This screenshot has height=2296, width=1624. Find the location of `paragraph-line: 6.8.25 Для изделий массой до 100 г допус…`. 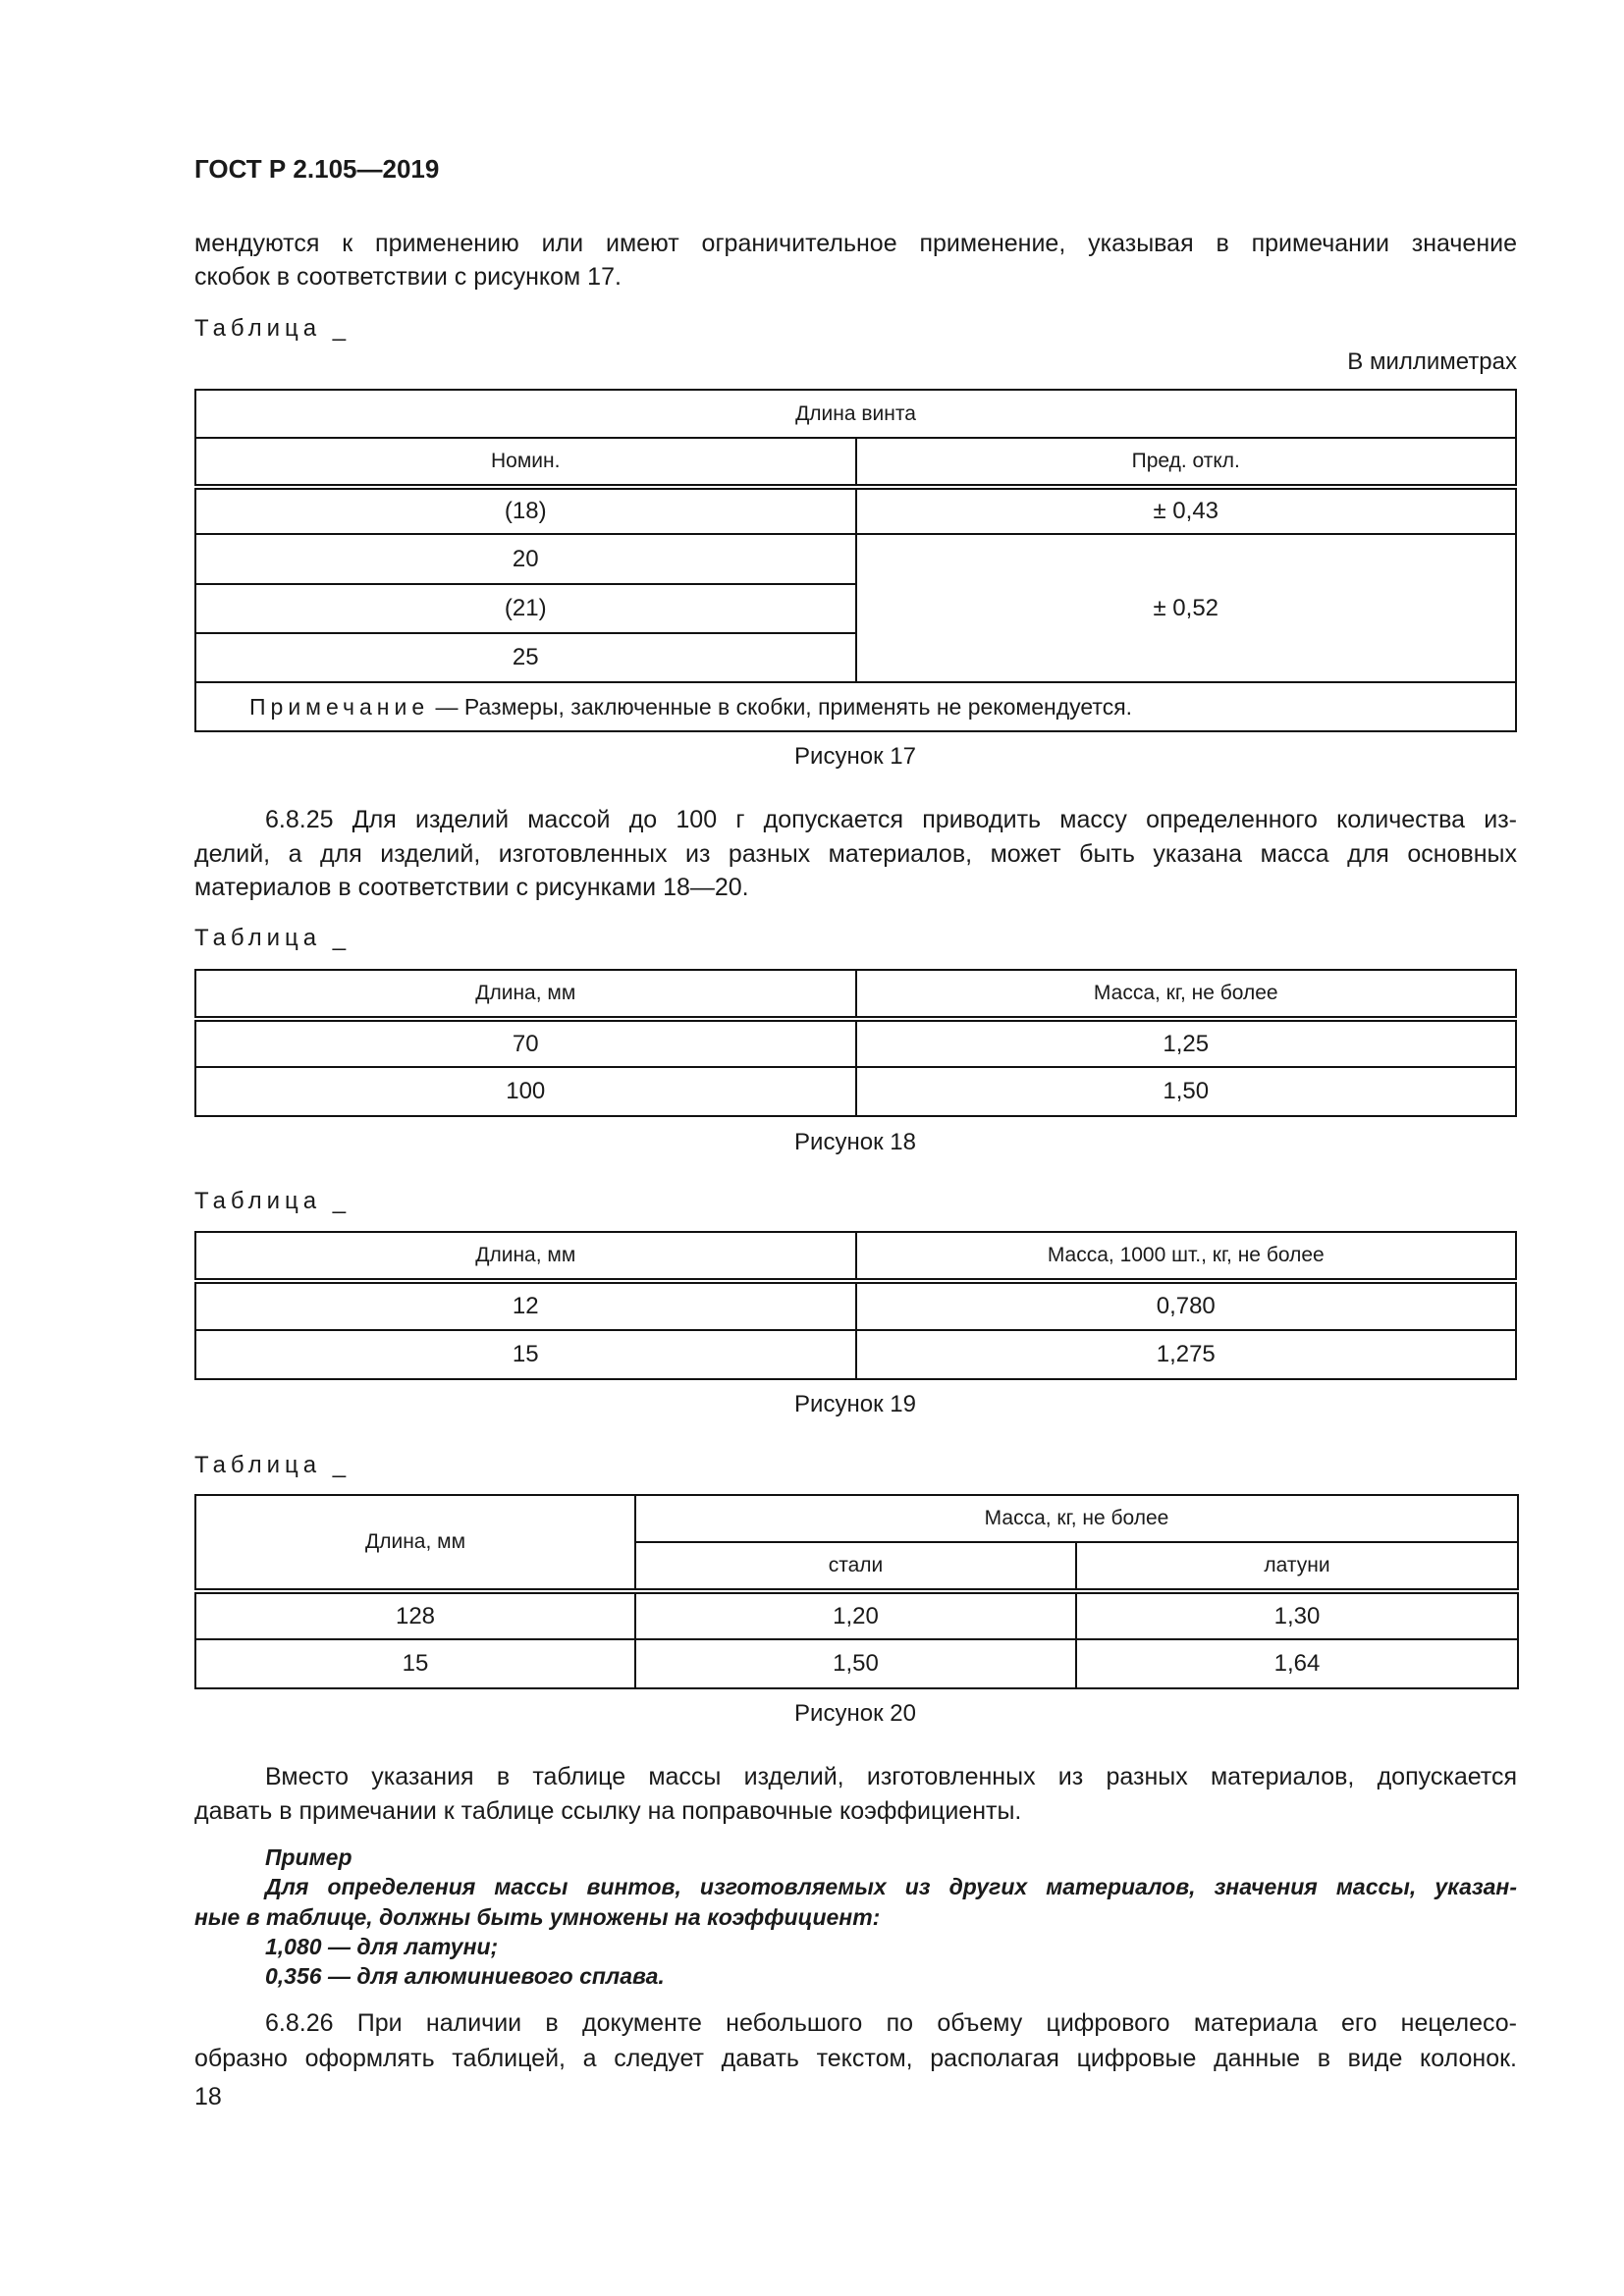

paragraph-line: 6.8.25 Для изделий массой до 100 г допус… is located at coordinates (891, 819).